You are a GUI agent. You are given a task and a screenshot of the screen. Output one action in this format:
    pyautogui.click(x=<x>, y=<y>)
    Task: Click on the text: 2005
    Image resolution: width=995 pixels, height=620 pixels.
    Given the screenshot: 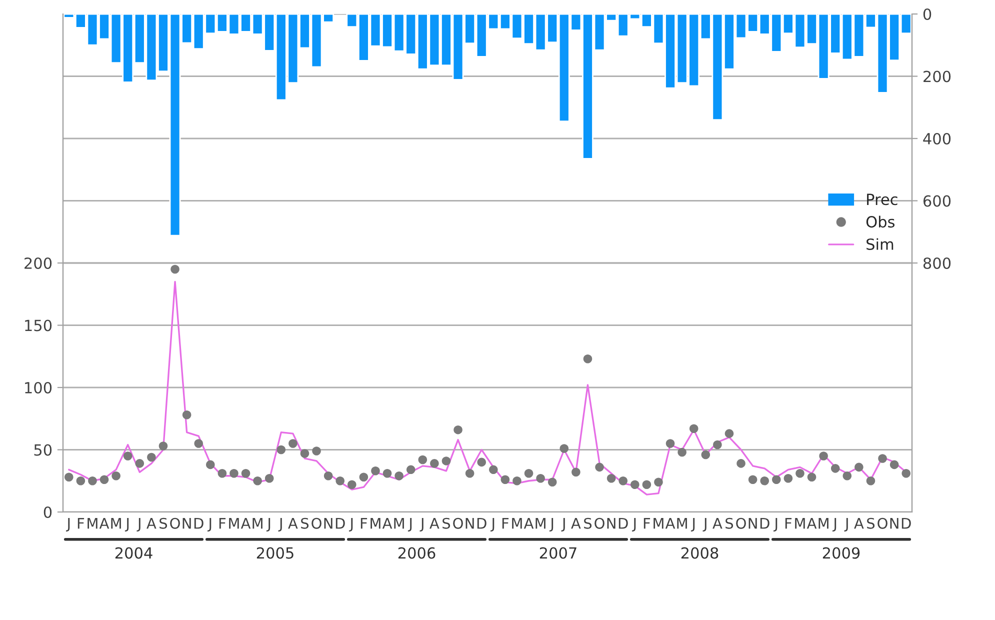 What is the action you would take?
    pyautogui.click(x=275, y=553)
    